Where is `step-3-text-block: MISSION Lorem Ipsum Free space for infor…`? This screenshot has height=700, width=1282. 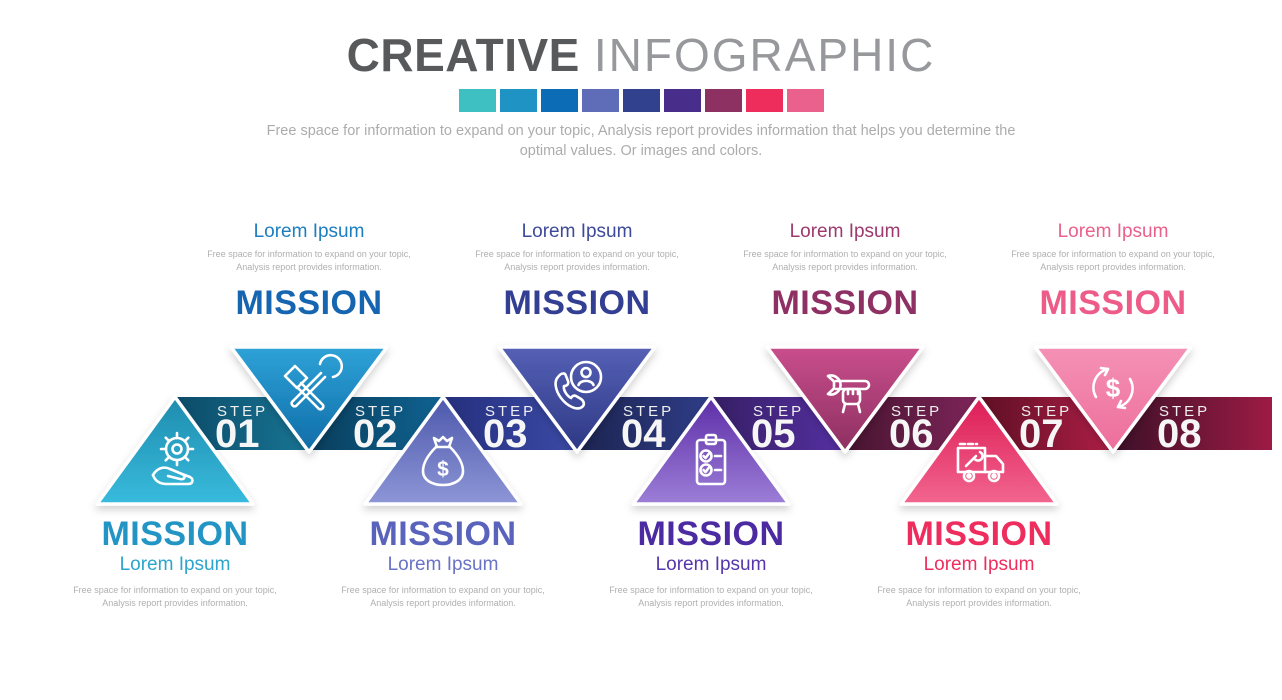 step-3-text-block: MISSION Lorem Ipsum Free space for infor… is located at coordinates (443, 563).